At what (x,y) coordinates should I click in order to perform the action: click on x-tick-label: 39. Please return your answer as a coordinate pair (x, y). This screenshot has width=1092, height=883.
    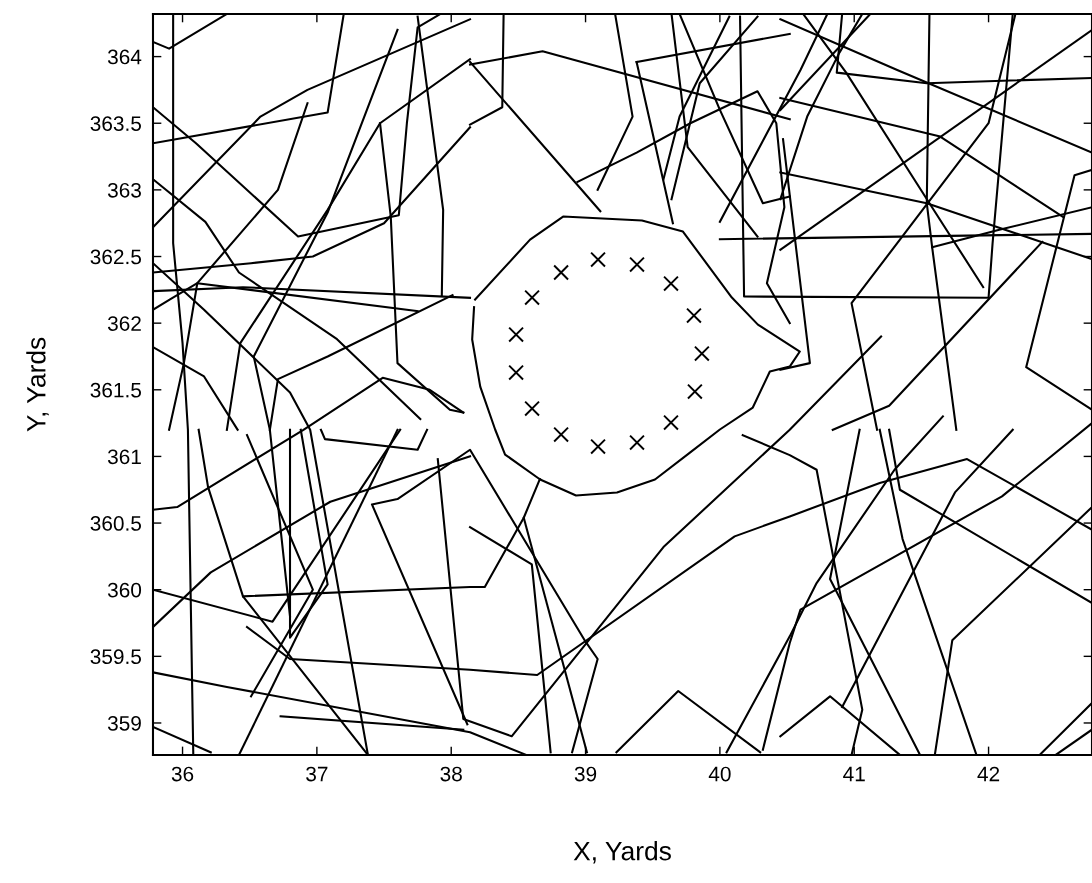
    Looking at the image, I should click on (585, 774).